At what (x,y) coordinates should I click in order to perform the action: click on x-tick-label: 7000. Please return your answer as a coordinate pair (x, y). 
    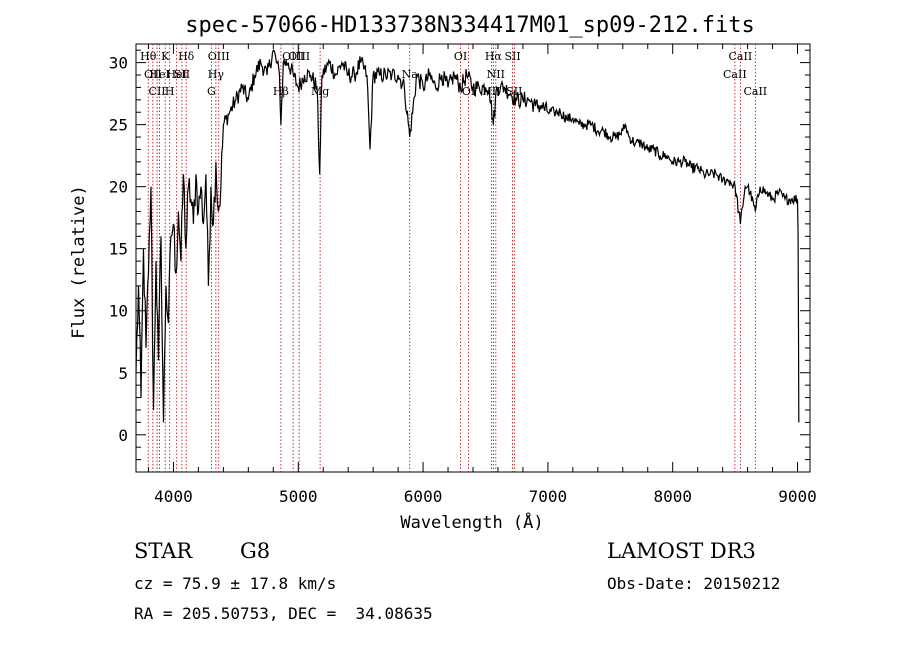
    Looking at the image, I should click on (548, 496).